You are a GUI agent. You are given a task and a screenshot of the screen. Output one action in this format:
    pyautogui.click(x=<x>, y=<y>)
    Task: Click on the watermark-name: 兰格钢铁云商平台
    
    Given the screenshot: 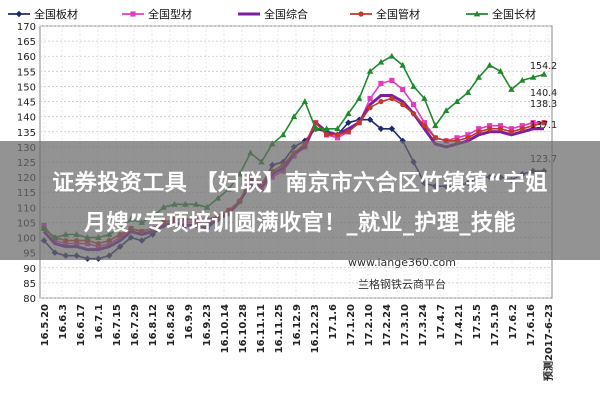 What is the action you would take?
    pyautogui.click(x=402, y=284)
    